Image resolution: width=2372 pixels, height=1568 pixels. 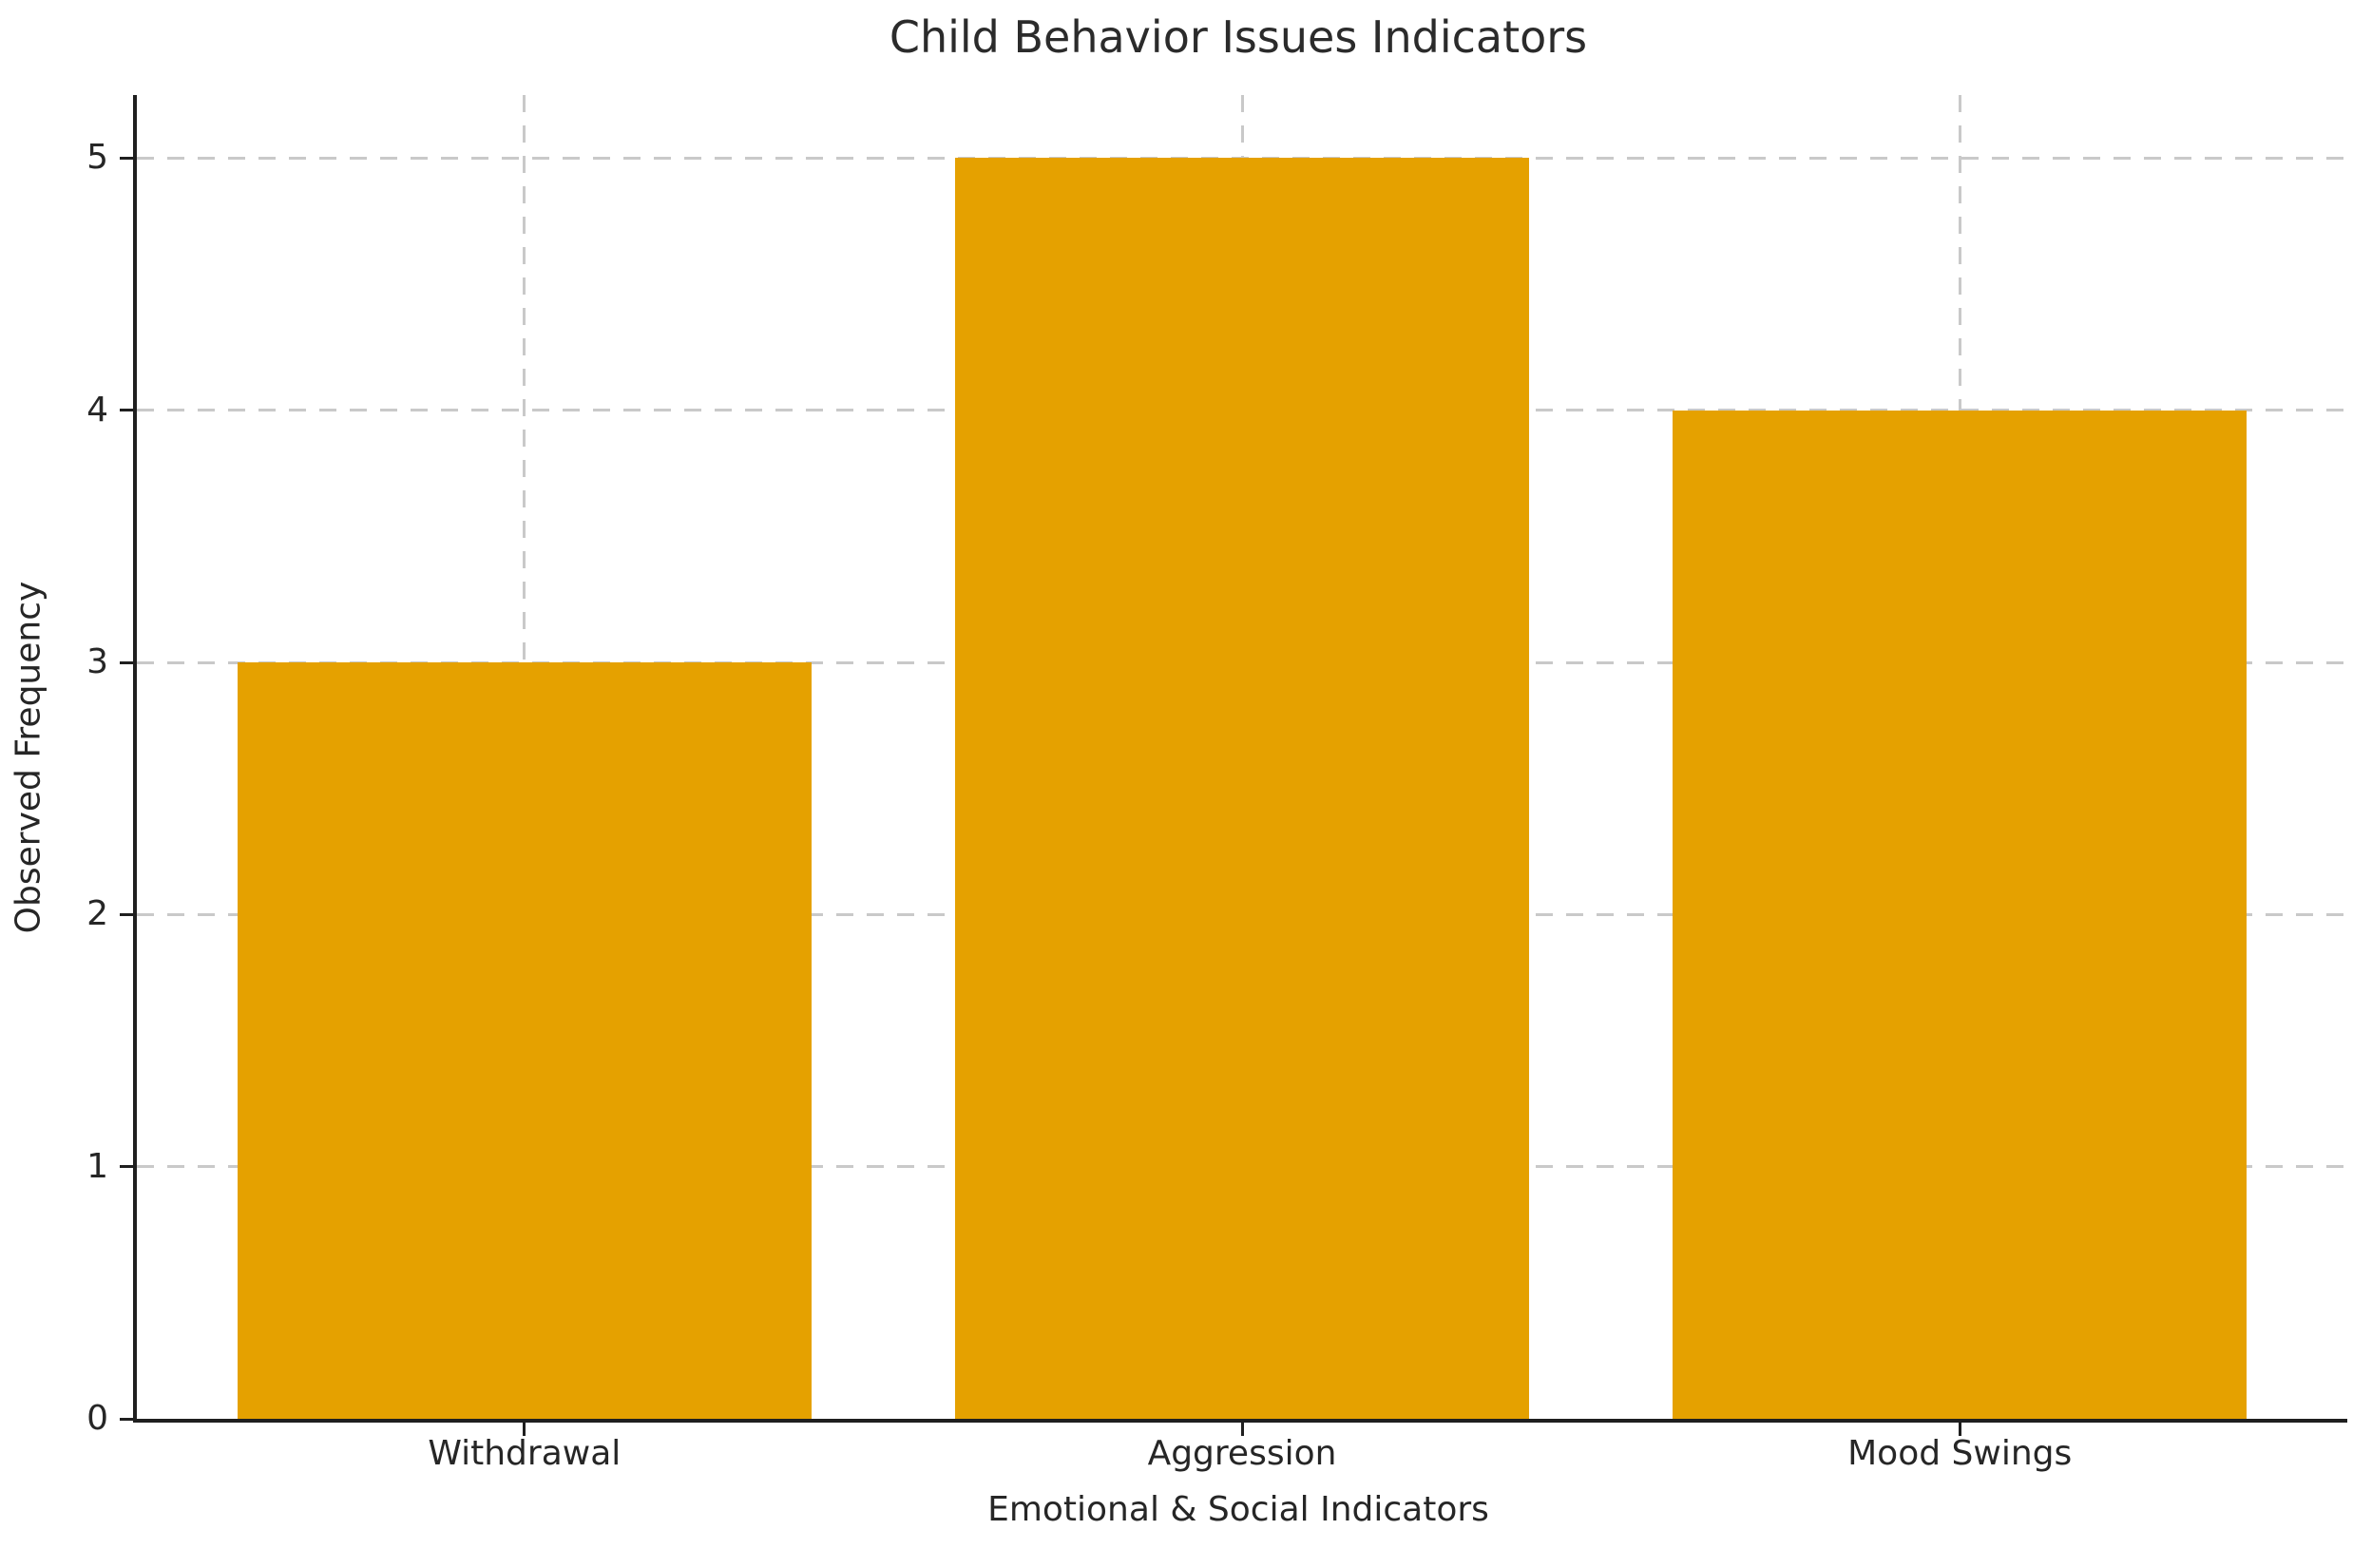 I want to click on x-tick-label: Withdrawal, so click(x=525, y=1454).